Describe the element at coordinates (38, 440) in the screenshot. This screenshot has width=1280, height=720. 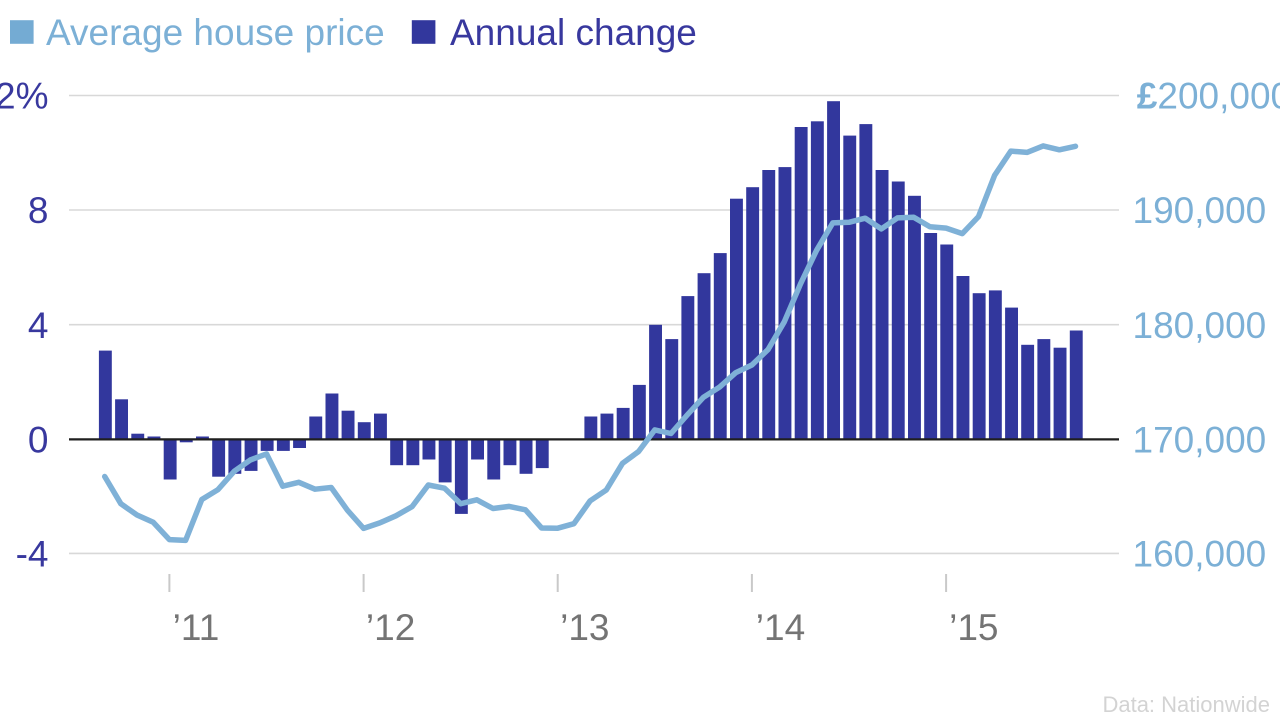
I see `svg-text: 0` at that location.